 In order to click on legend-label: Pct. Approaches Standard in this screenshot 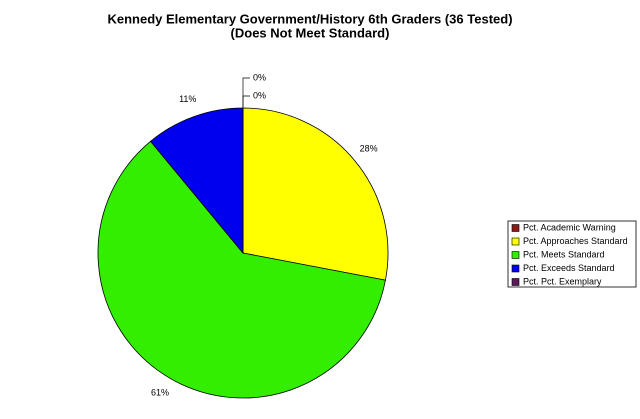, I will do `click(575, 241)`.